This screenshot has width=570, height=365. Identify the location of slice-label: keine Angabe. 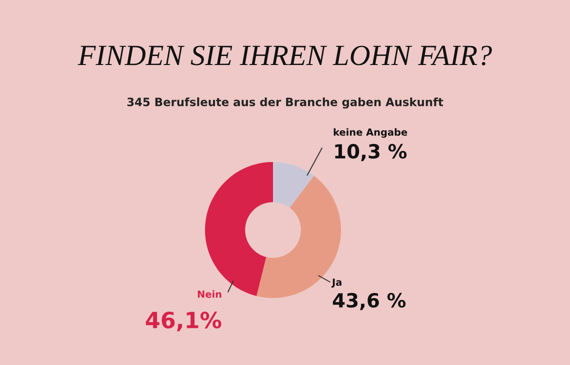
(371, 133).